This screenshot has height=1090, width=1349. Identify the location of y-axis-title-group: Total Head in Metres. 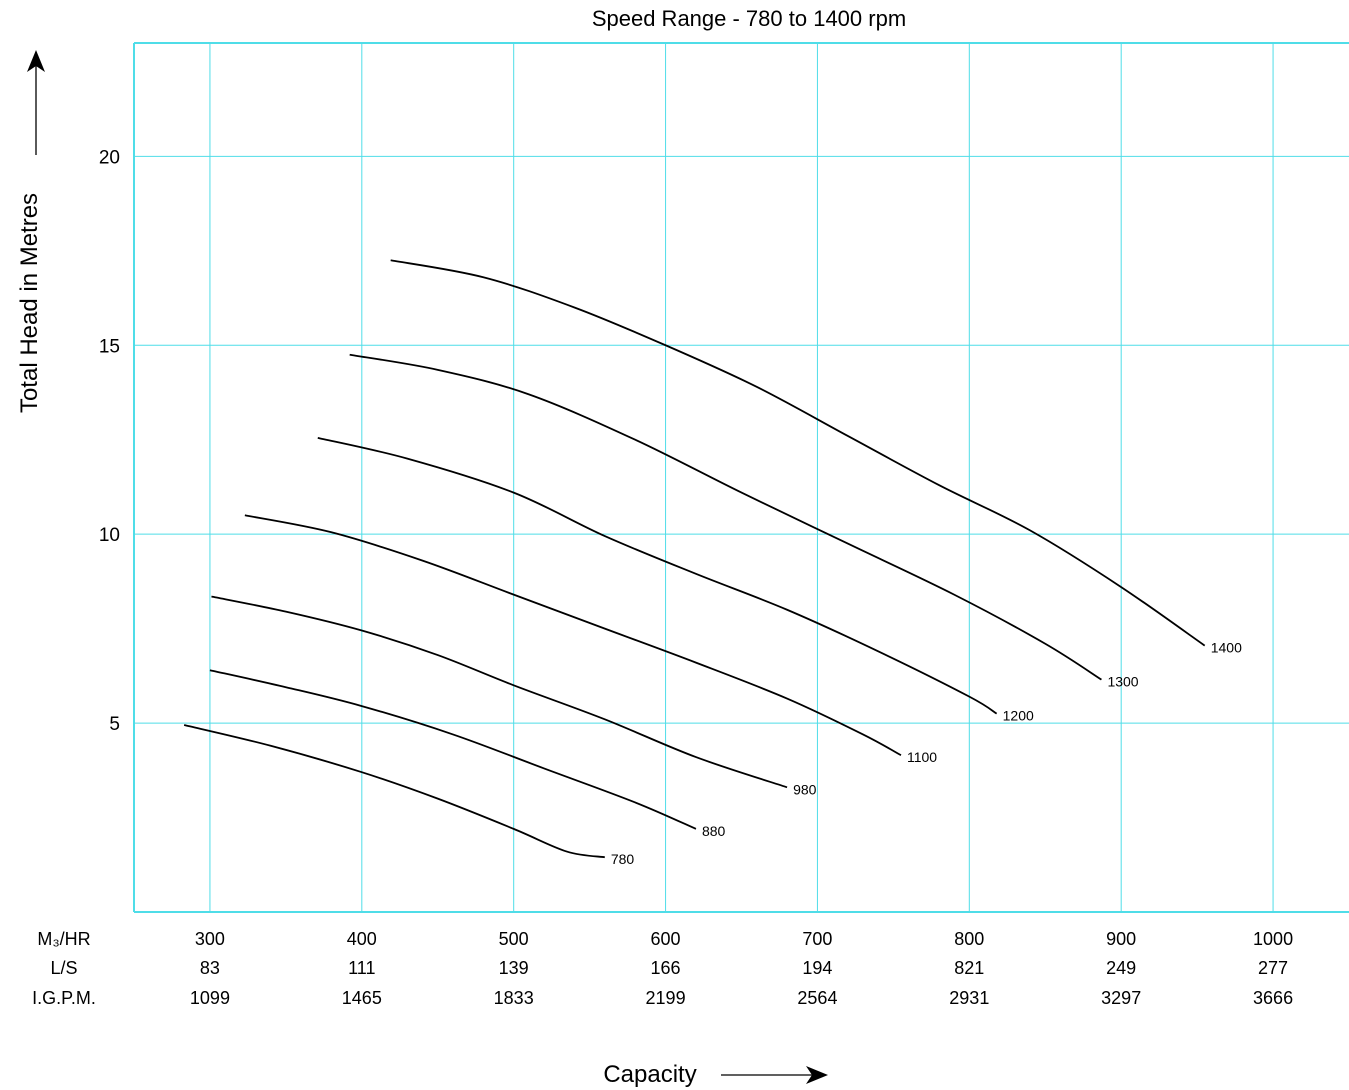
(30, 231).